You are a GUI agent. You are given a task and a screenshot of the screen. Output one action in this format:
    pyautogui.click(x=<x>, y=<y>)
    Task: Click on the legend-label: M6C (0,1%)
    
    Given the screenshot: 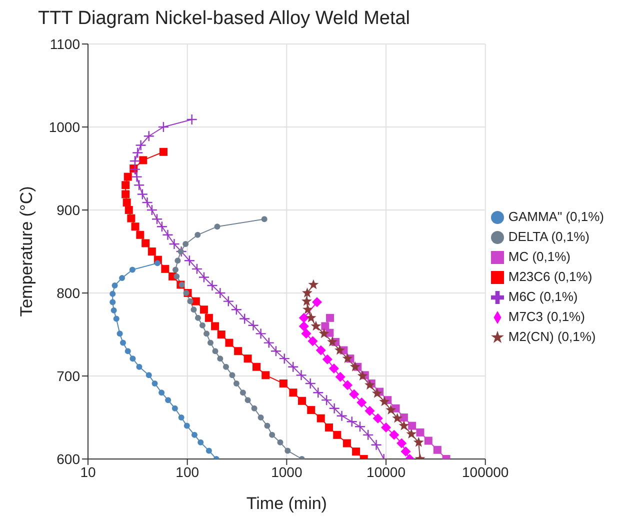 What is the action you would take?
    pyautogui.click(x=543, y=296)
    